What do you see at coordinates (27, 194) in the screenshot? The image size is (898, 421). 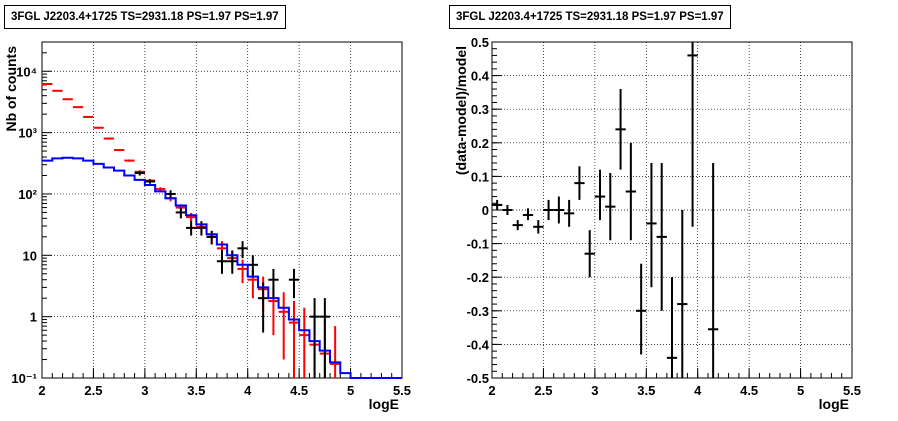 I see `y-tick-label: 10²` at bounding box center [27, 194].